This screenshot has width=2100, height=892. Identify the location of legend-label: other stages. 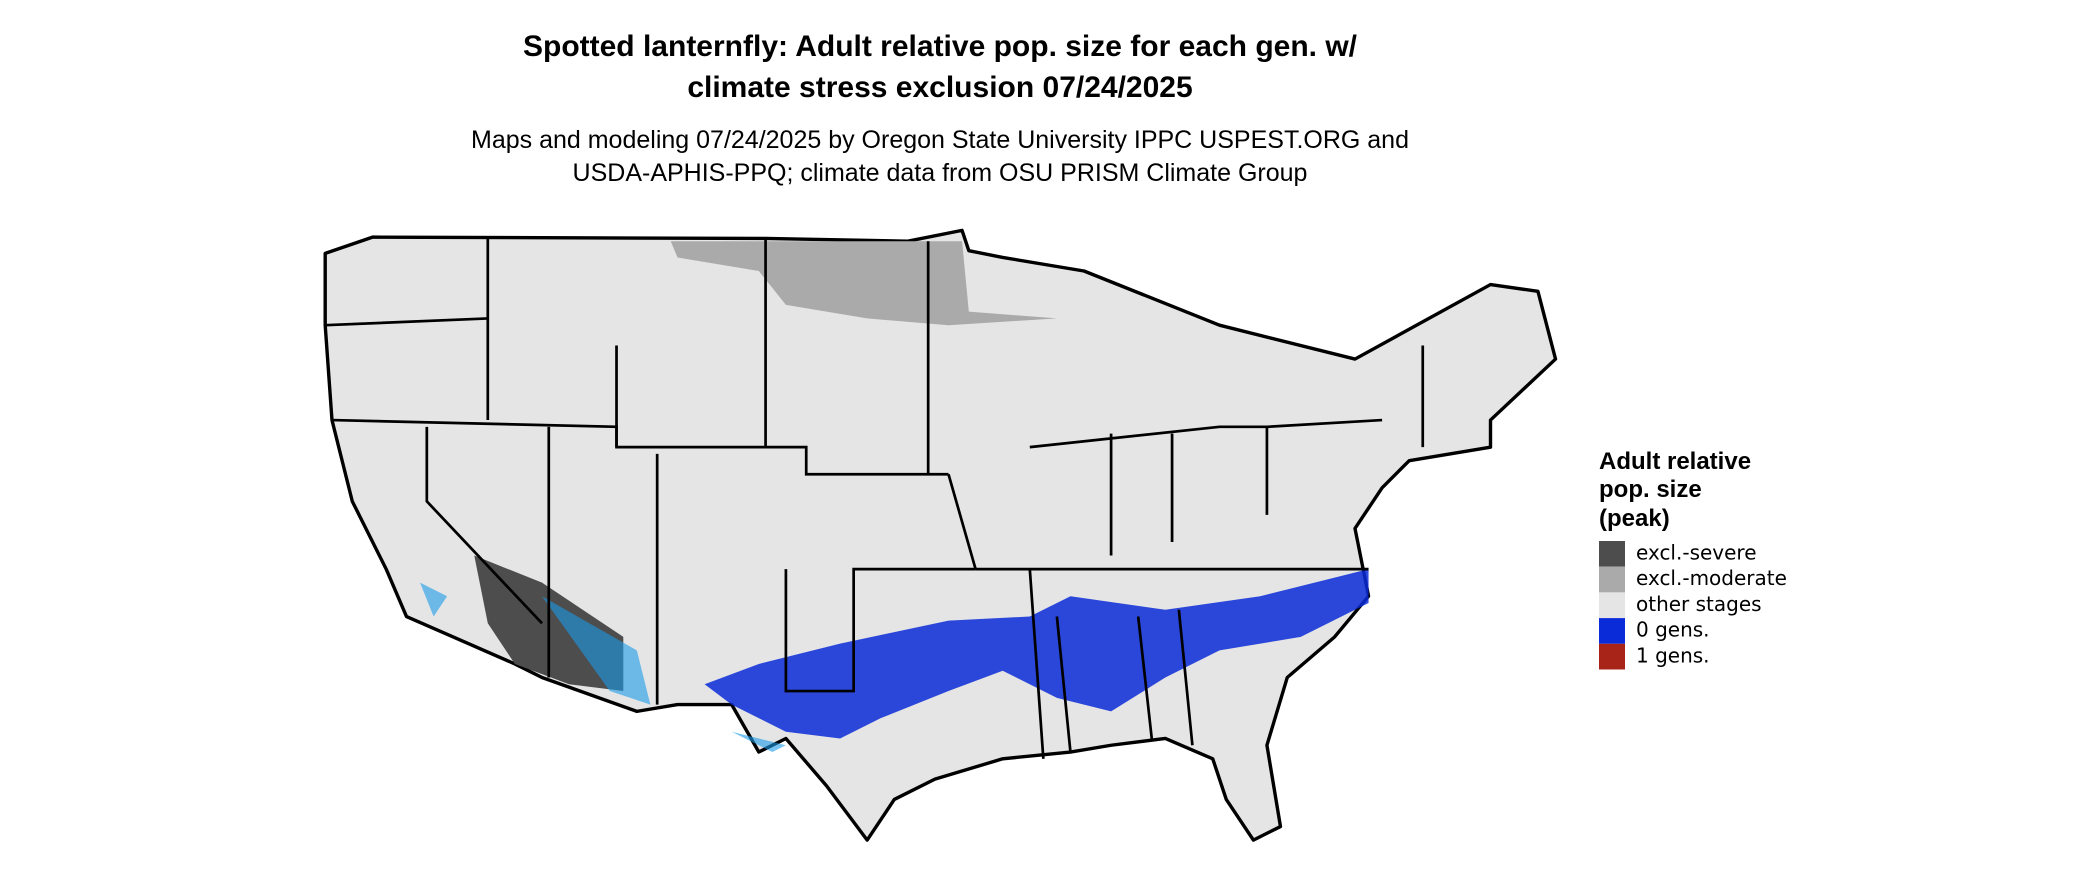
(1699, 604).